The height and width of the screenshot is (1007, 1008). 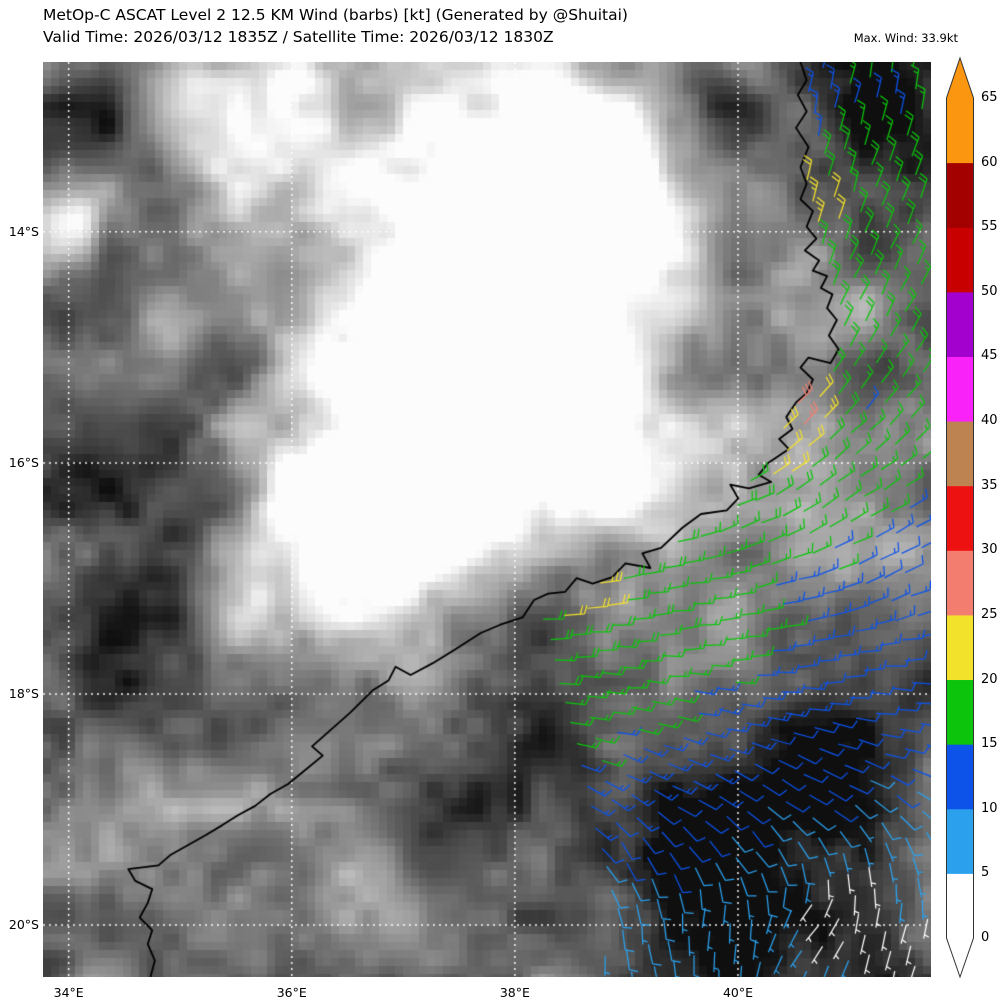 I want to click on max-wind-label: Max. Wind: 33.9kt, so click(x=905, y=38).